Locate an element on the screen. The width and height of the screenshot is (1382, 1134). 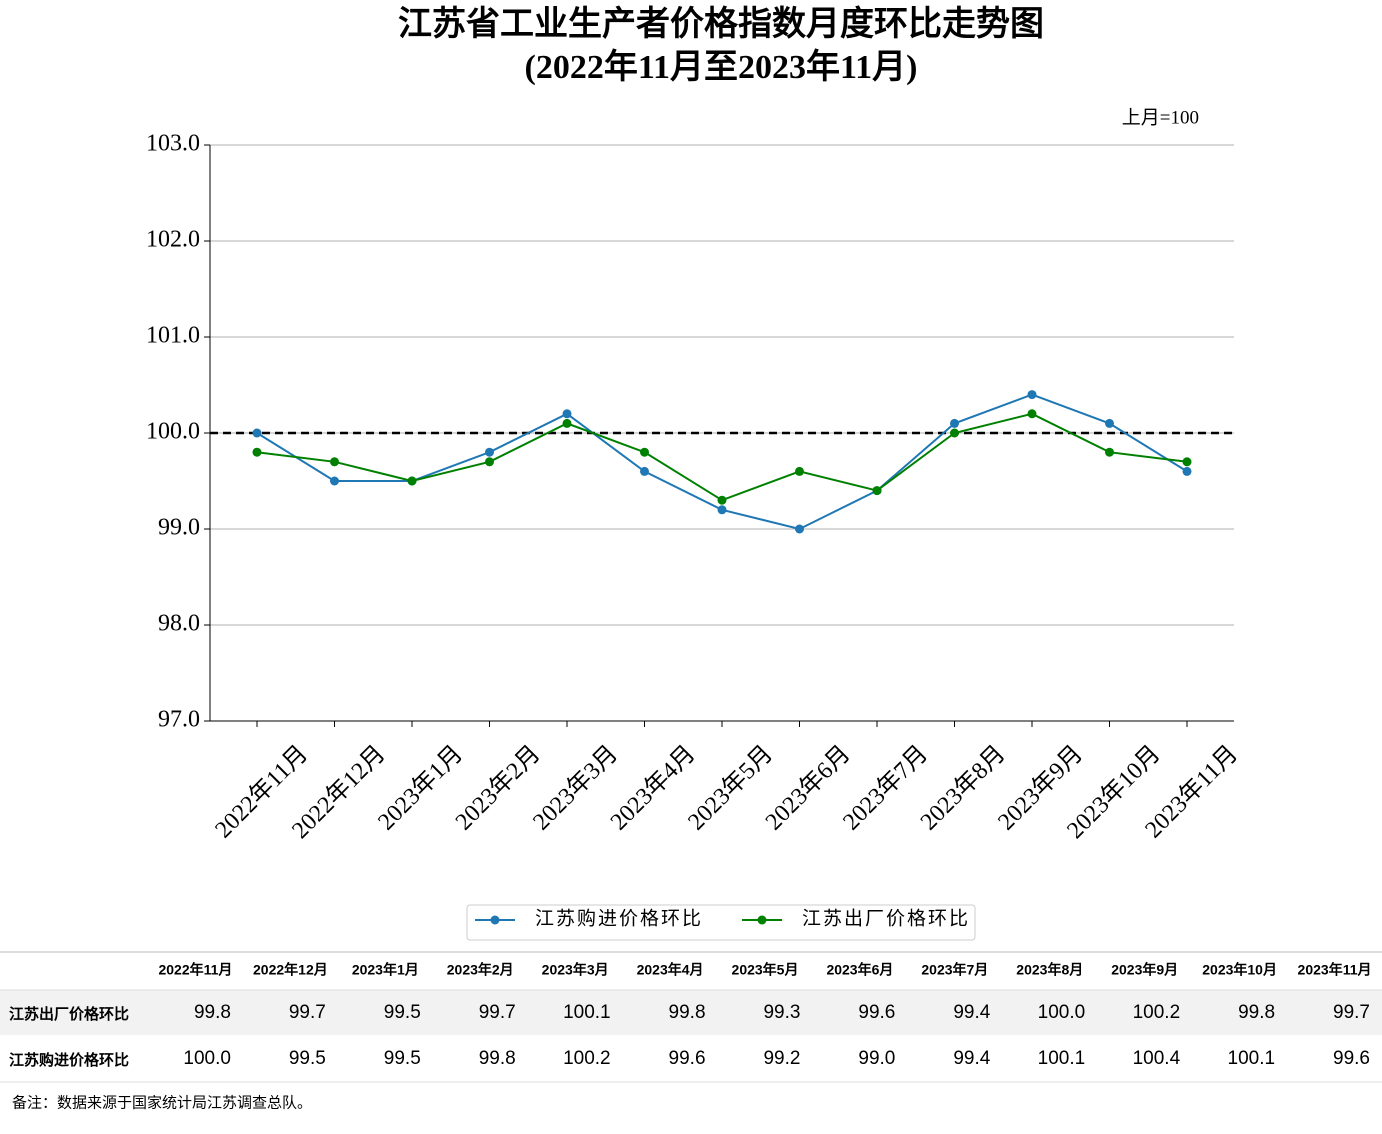
y-tick-label: 99.0 is located at coordinates (179, 528).